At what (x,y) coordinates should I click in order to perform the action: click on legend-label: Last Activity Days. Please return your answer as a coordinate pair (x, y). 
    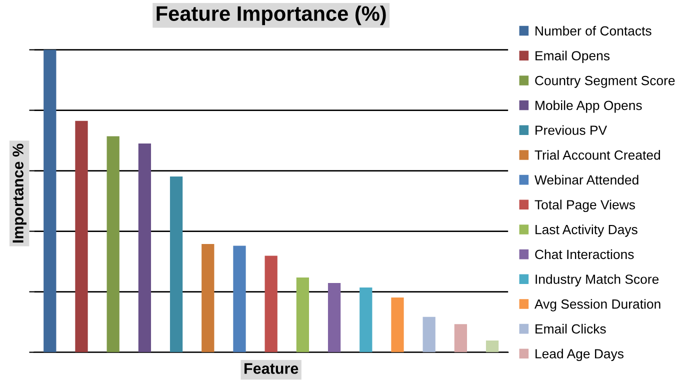
    Looking at the image, I should click on (587, 230).